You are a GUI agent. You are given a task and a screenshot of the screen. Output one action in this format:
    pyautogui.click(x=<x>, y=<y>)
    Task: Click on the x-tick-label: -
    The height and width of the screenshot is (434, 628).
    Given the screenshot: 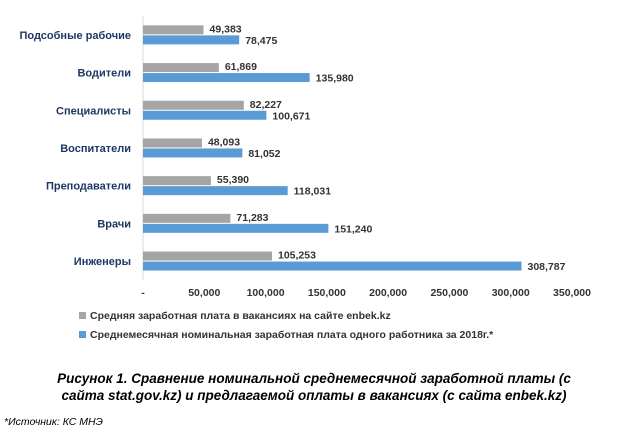 What is the action you would take?
    pyautogui.click(x=143, y=293)
    